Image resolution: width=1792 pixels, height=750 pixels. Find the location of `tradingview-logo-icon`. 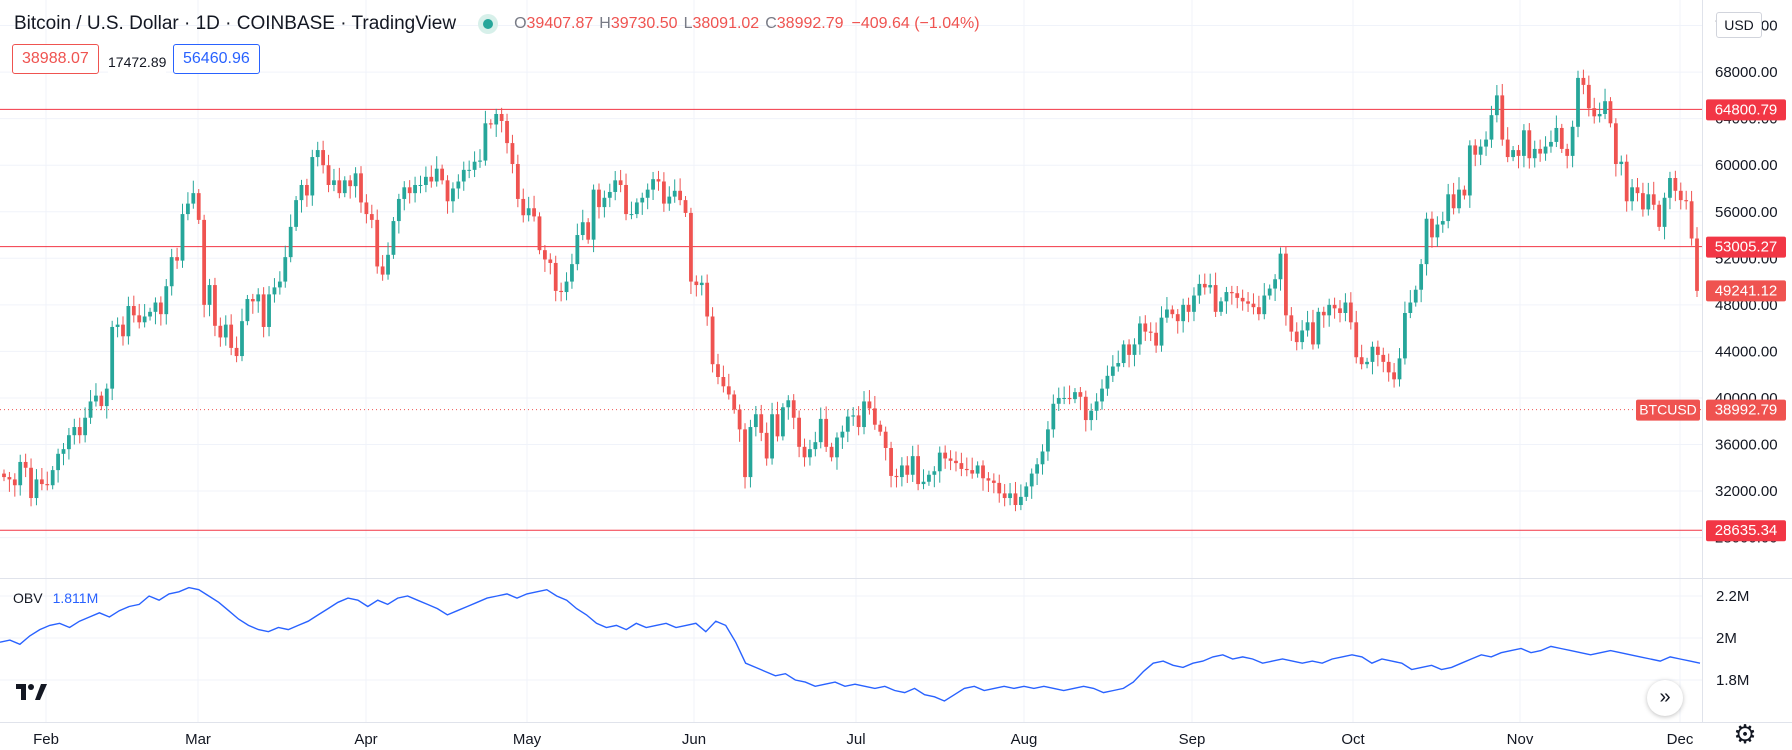

tradingview-logo-icon is located at coordinates (32, 694).